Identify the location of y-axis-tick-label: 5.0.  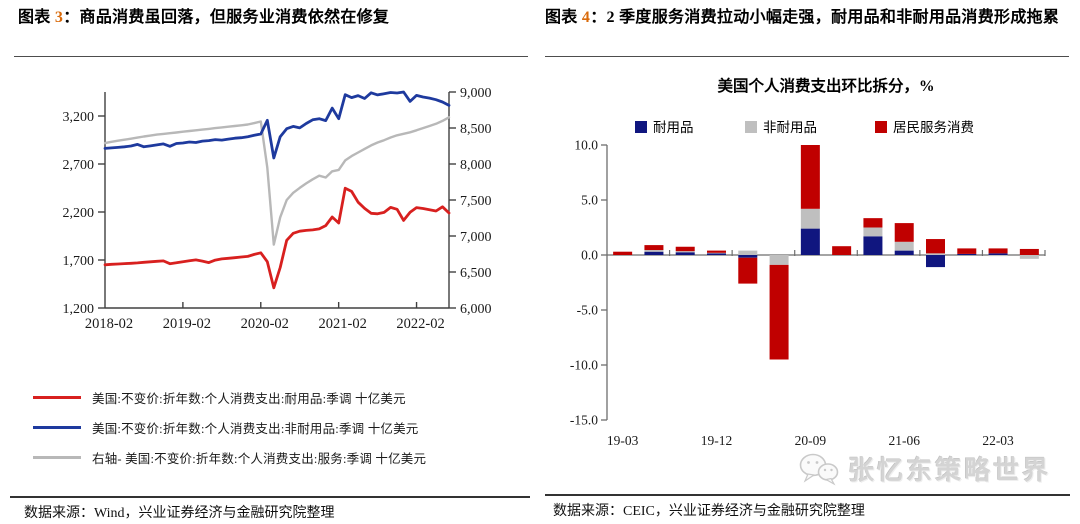
(589, 200).